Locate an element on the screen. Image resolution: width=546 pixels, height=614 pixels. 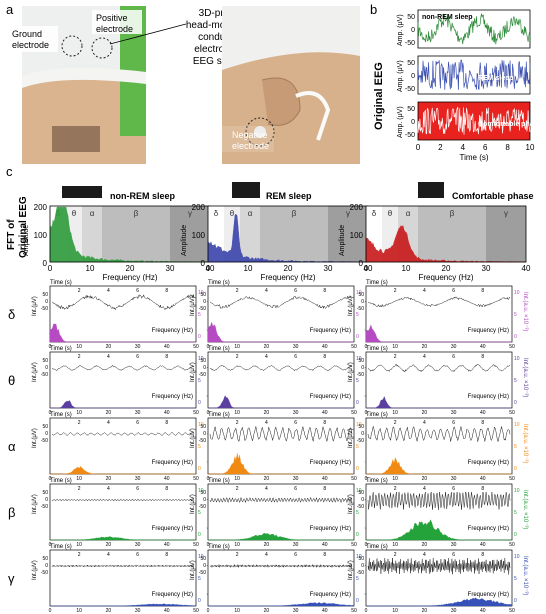
photo-right: Negative electrode is located at coordinates (291, 85).